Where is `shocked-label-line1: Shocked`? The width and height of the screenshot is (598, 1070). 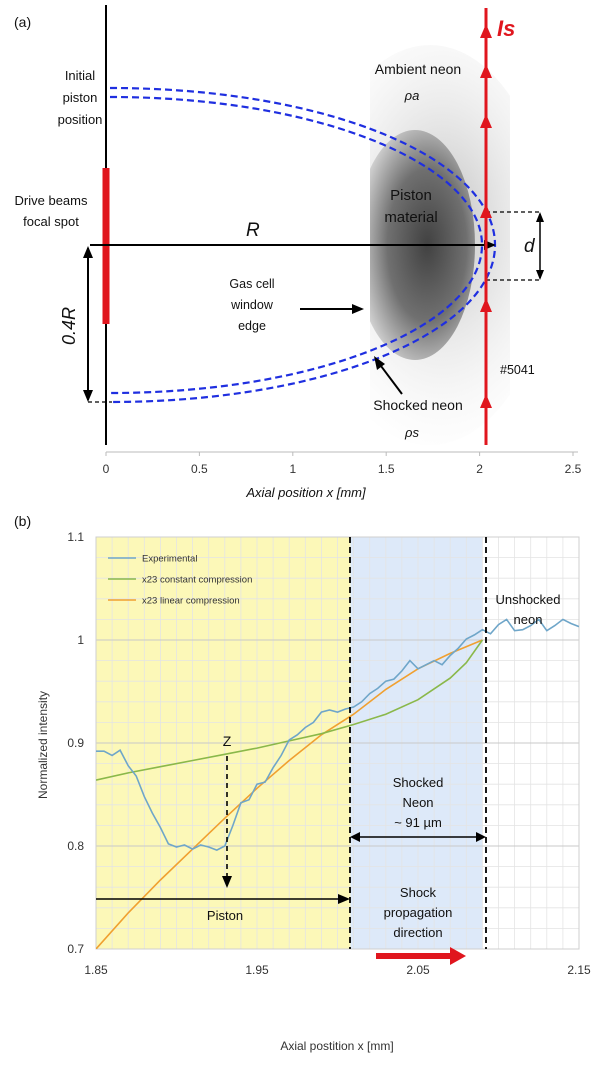
shocked-label-line1: Shocked is located at coordinates (418, 782).